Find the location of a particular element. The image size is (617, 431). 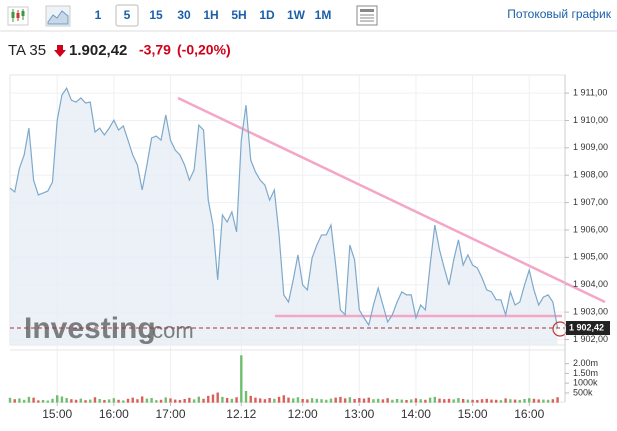

volume-tick-label: 500k is located at coordinates (583, 392).